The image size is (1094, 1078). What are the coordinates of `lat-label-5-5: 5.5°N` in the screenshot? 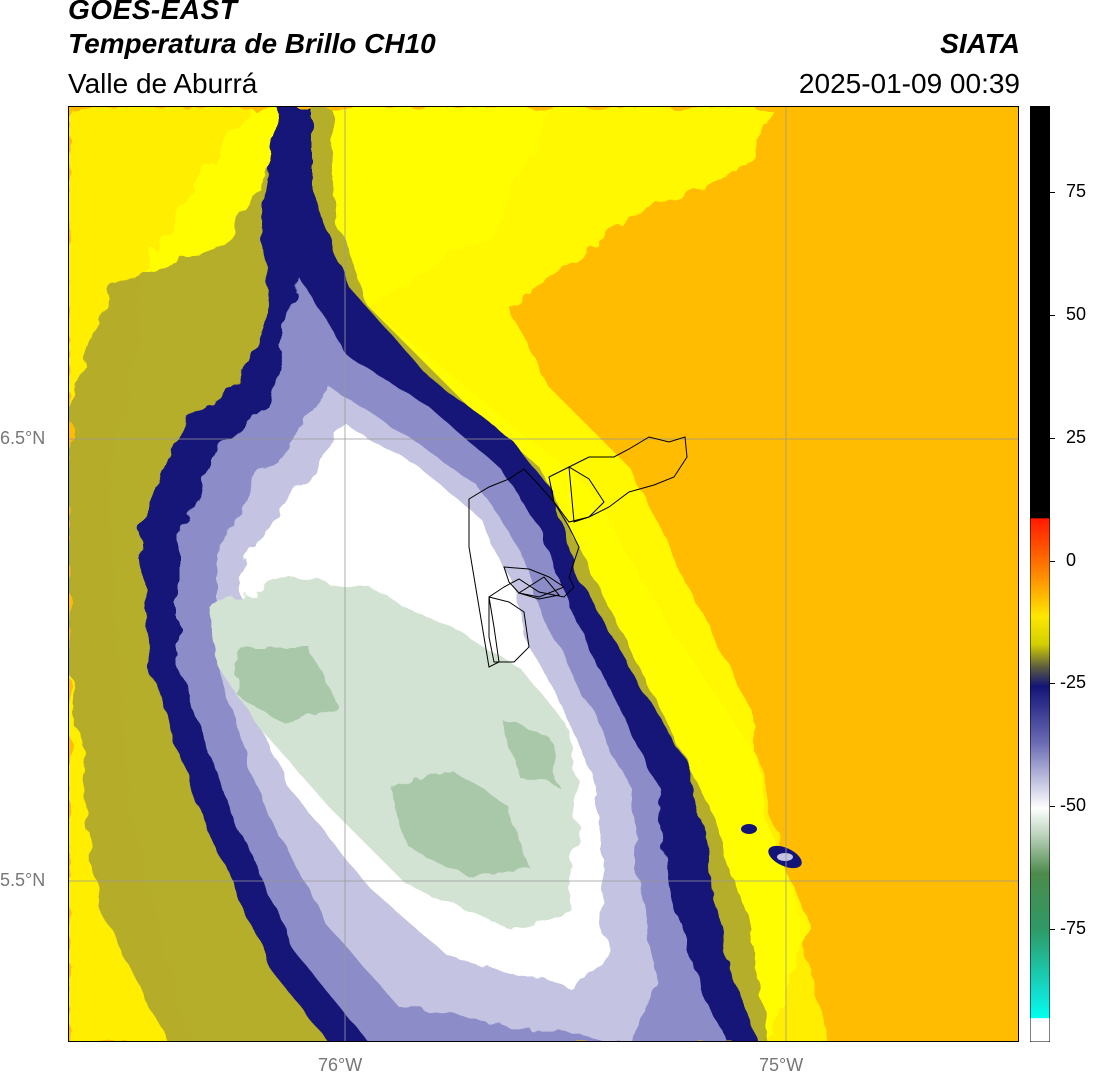 It's located at (23, 880).